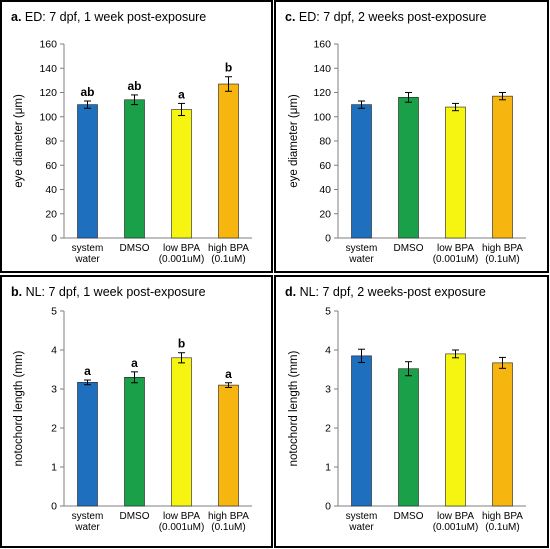  What do you see at coordinates (390, 17) in the screenshot?
I see `panel-title-text: ED: 7 dpf, 2 weeks post-exposure` at bounding box center [390, 17].